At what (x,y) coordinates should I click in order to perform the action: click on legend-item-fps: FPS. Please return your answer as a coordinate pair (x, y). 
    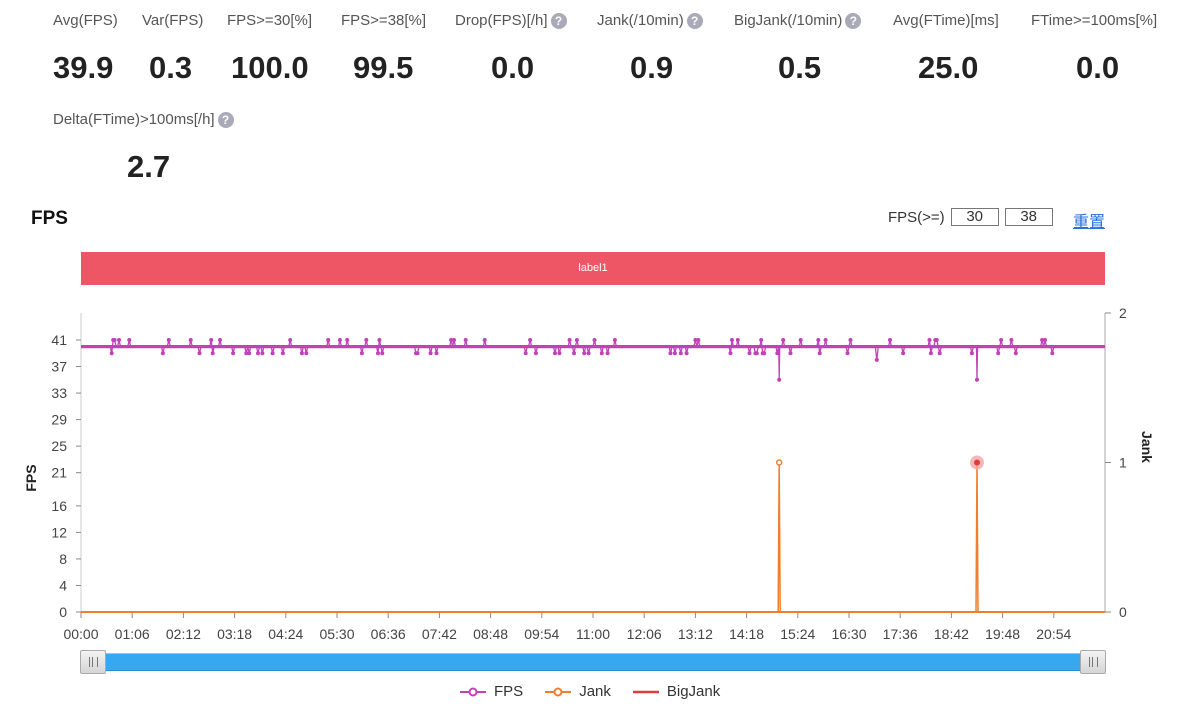
    Looking at the image, I should click on (491, 691).